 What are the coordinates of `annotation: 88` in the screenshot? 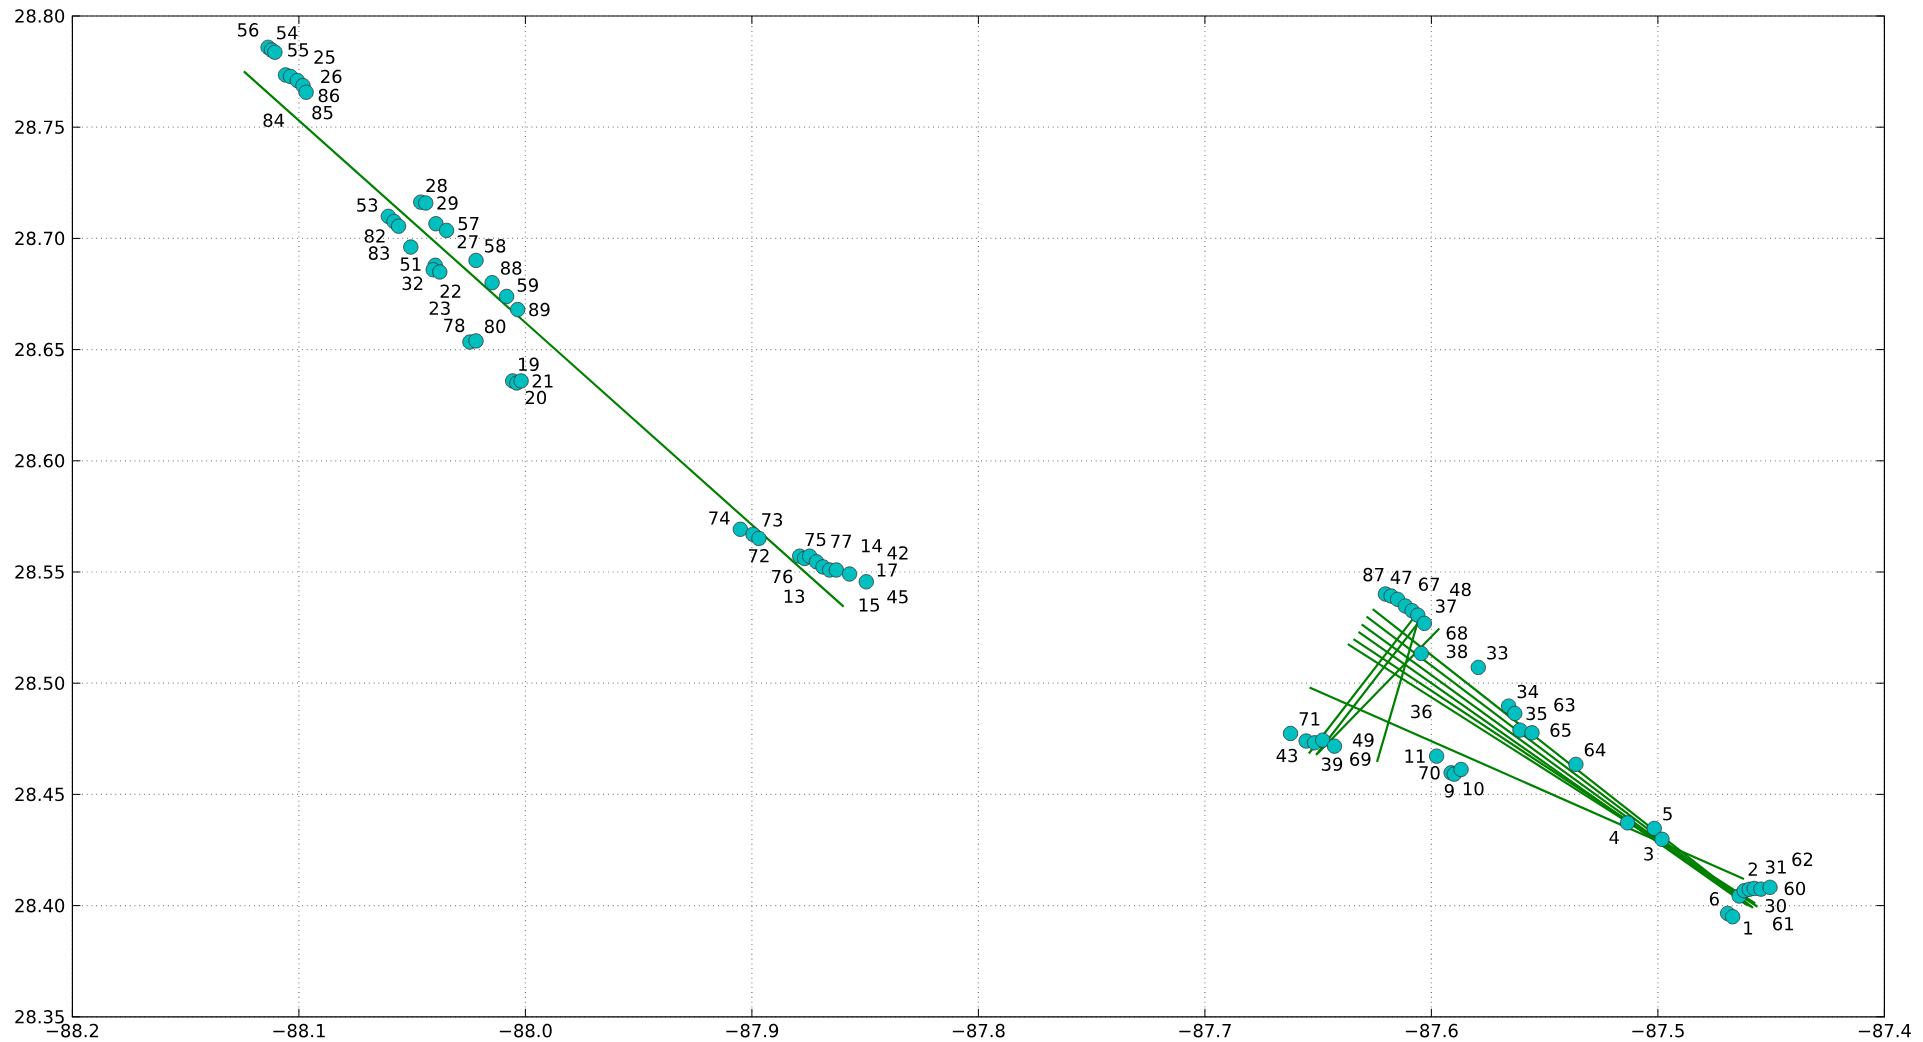 It's located at (511, 268).